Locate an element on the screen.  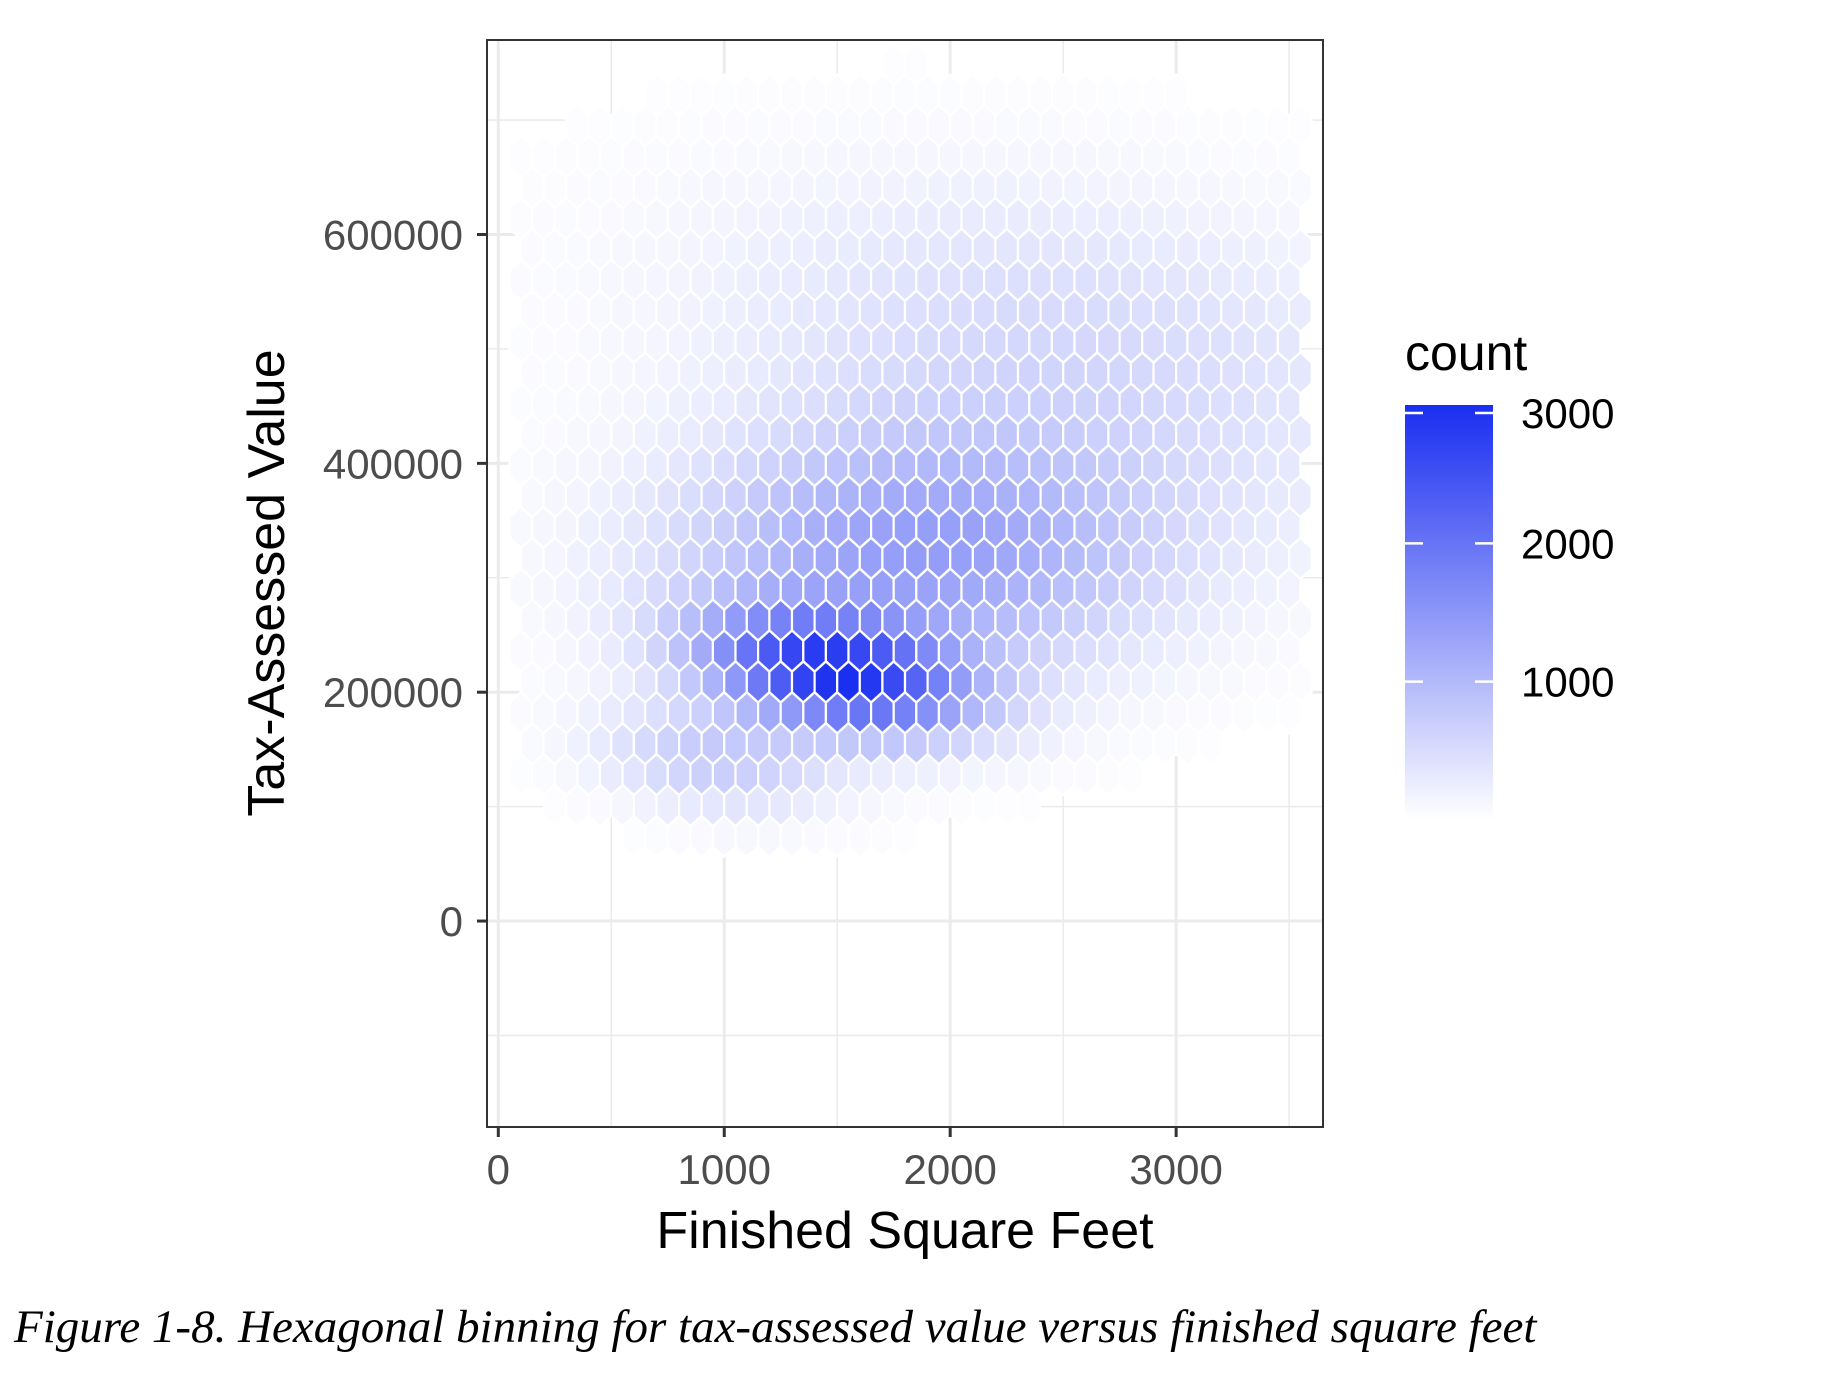
legend-title: count is located at coordinates (1466, 353).